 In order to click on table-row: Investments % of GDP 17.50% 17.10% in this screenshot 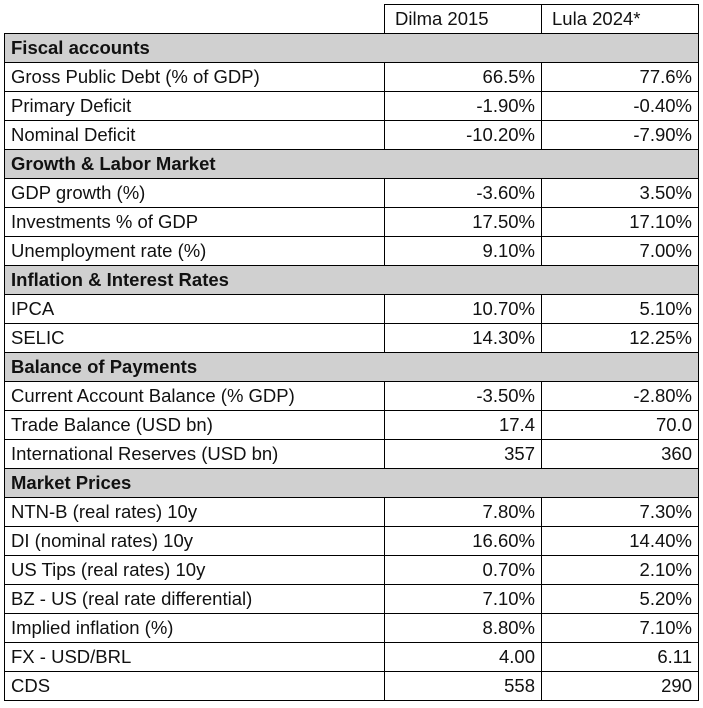, I will do `click(351, 222)`.